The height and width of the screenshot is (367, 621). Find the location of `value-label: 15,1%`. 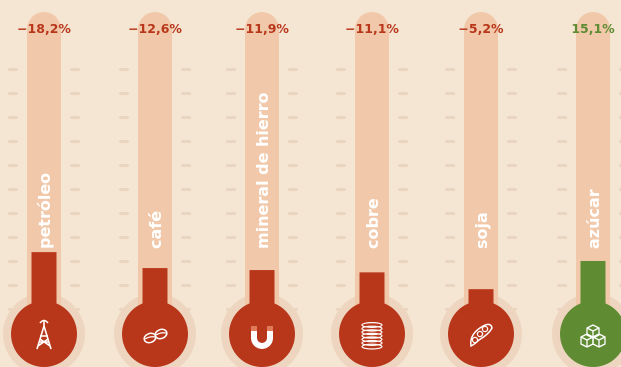

value-label: 15,1% is located at coordinates (593, 28).